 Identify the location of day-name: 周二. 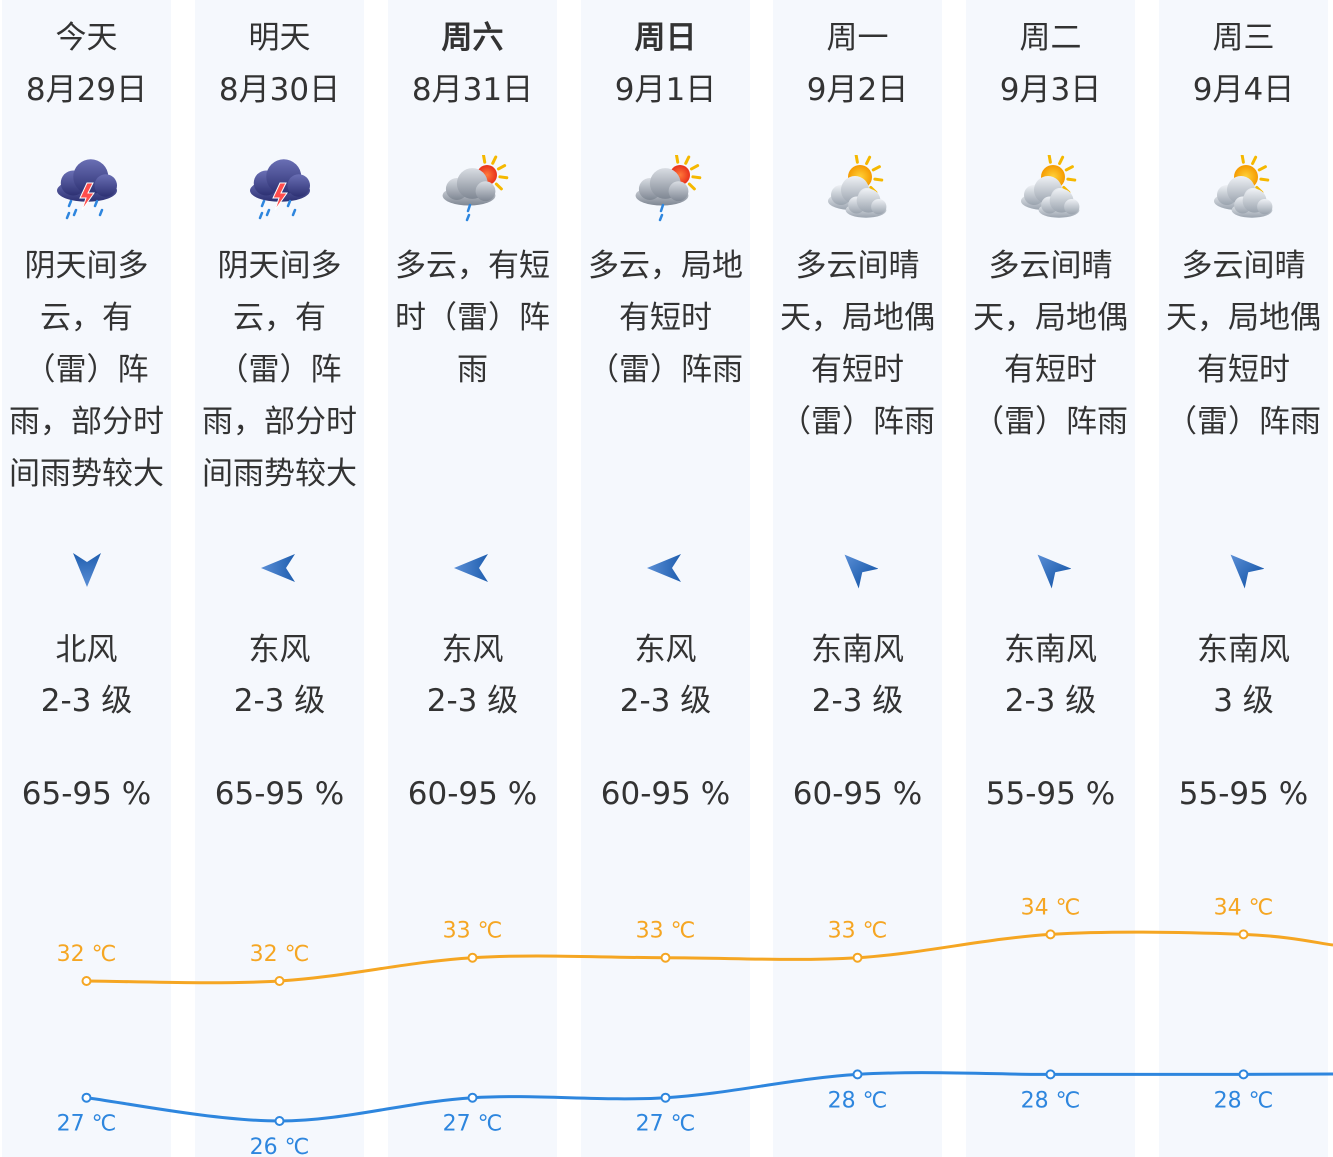
(1050, 38).